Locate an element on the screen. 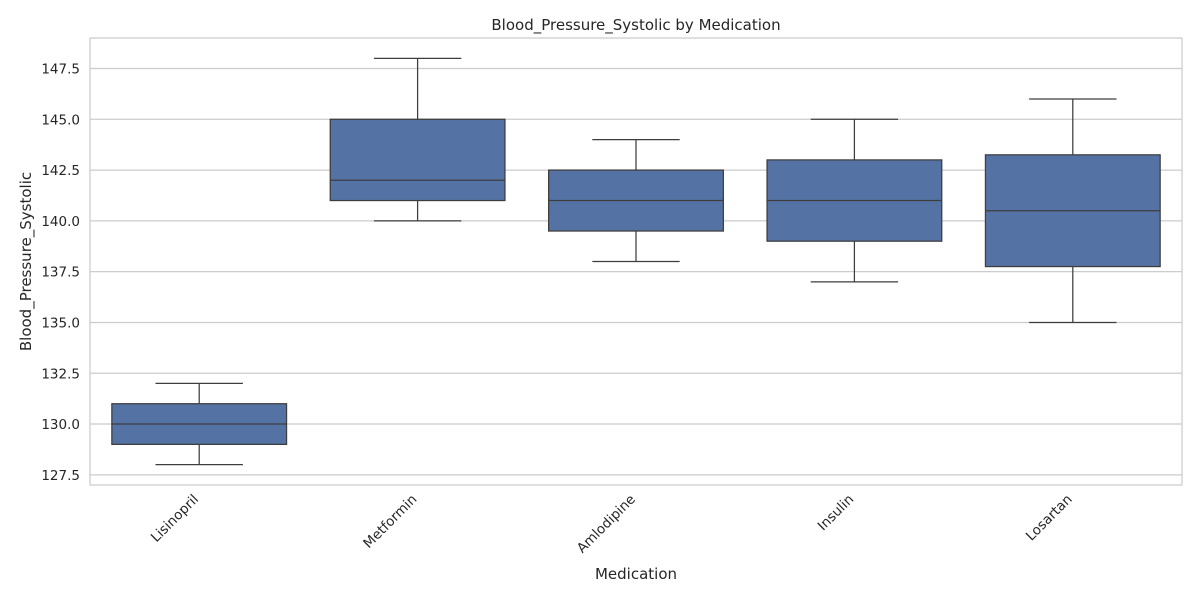 The width and height of the screenshot is (1200, 604). y-tick-label: 137.5 is located at coordinates (60, 273).